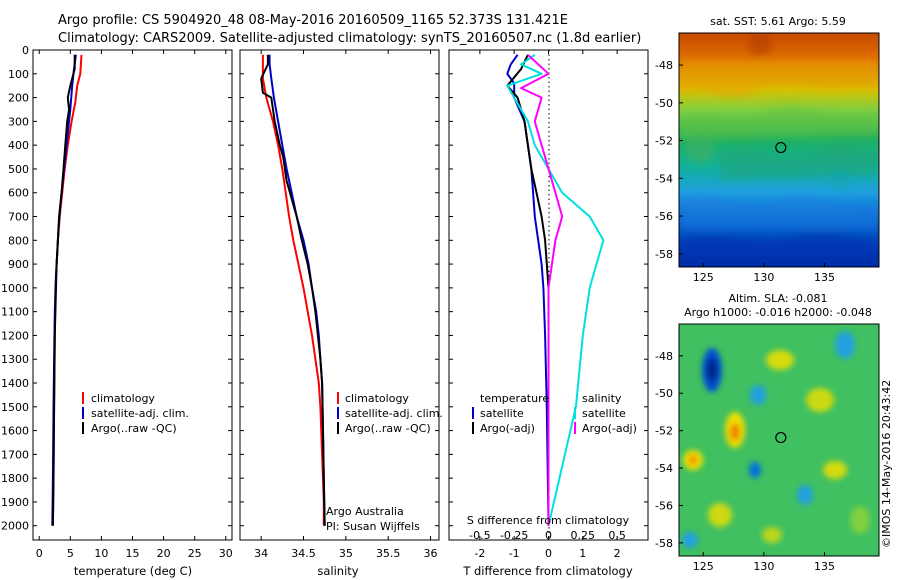 The width and height of the screenshot is (900, 580). What do you see at coordinates (664, 356) in the screenshot?
I see `lat-tick-label: -48` at bounding box center [664, 356].